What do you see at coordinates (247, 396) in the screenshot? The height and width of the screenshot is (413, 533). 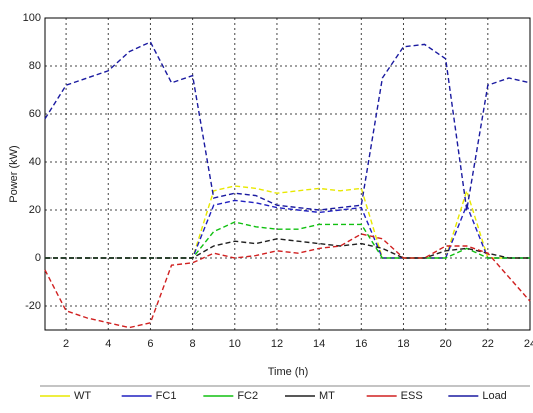 I see `legend-label: FC2` at bounding box center [247, 396].